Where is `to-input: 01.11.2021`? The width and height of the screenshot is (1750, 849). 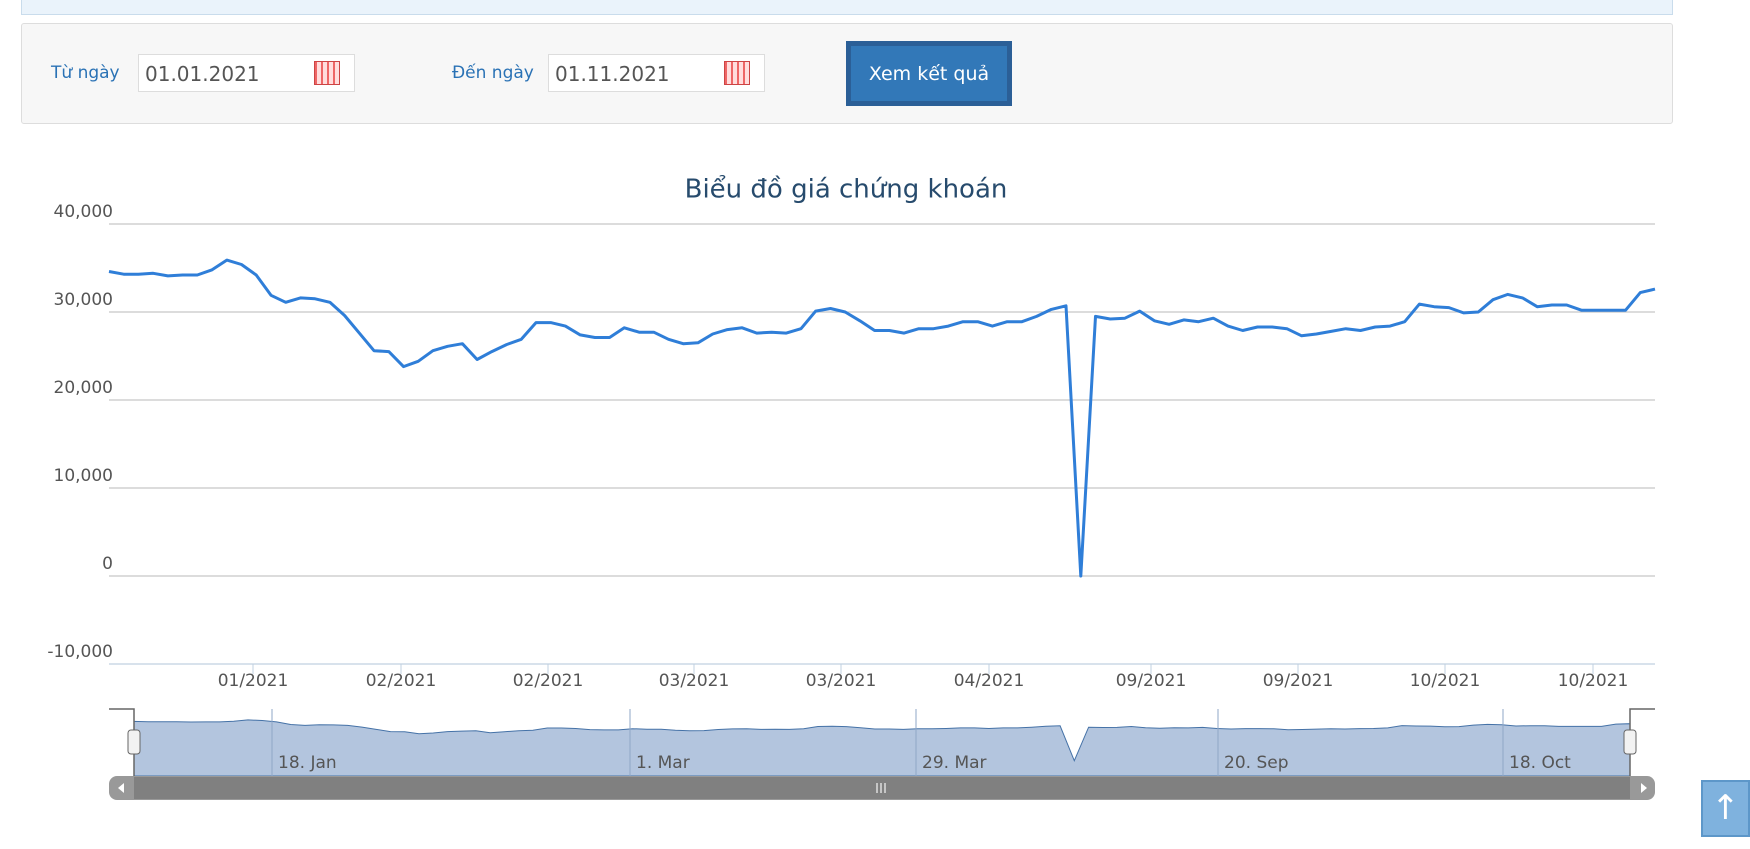
to-input: 01.11.2021 is located at coordinates (656, 73).